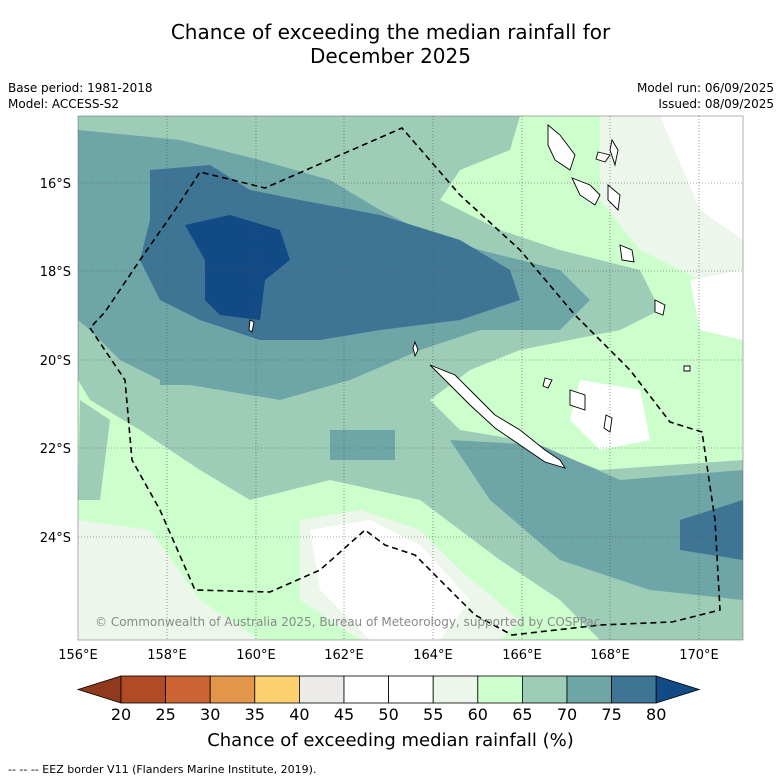 The height and width of the screenshot is (781, 781). I want to click on colorbar-tick-label: 70, so click(567, 714).